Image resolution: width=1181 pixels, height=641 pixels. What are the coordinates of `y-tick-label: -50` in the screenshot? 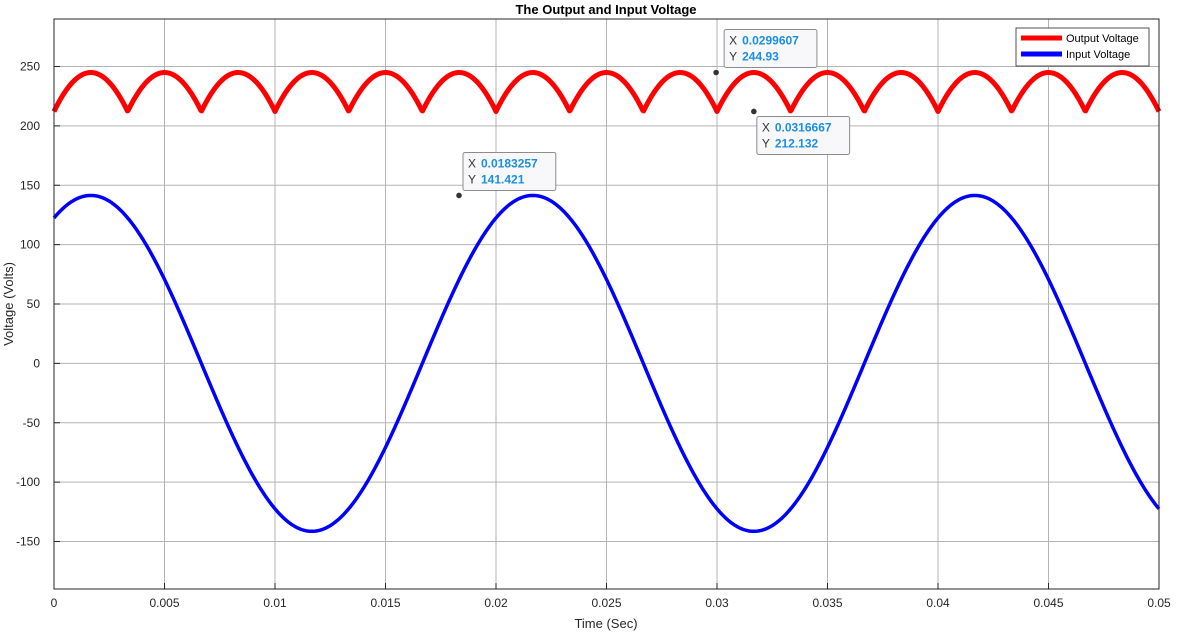 It's located at (32, 423).